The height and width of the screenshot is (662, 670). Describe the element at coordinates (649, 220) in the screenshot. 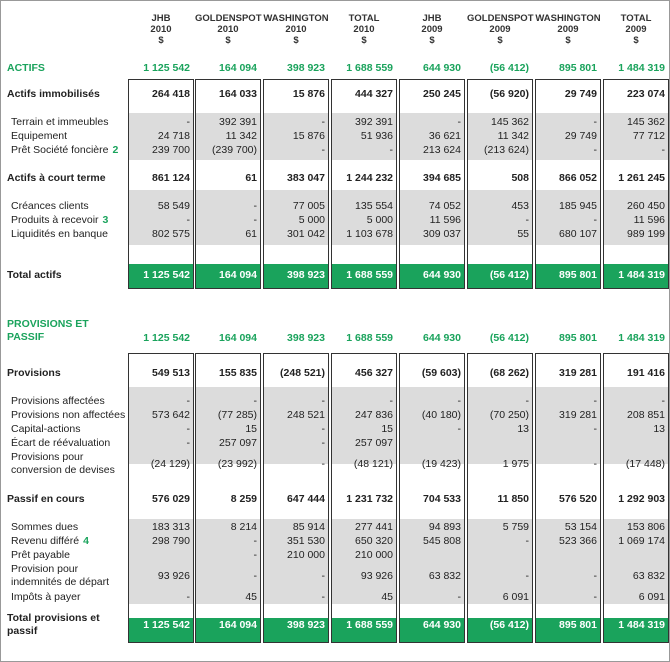

I see `value-cell: 11 596` at that location.